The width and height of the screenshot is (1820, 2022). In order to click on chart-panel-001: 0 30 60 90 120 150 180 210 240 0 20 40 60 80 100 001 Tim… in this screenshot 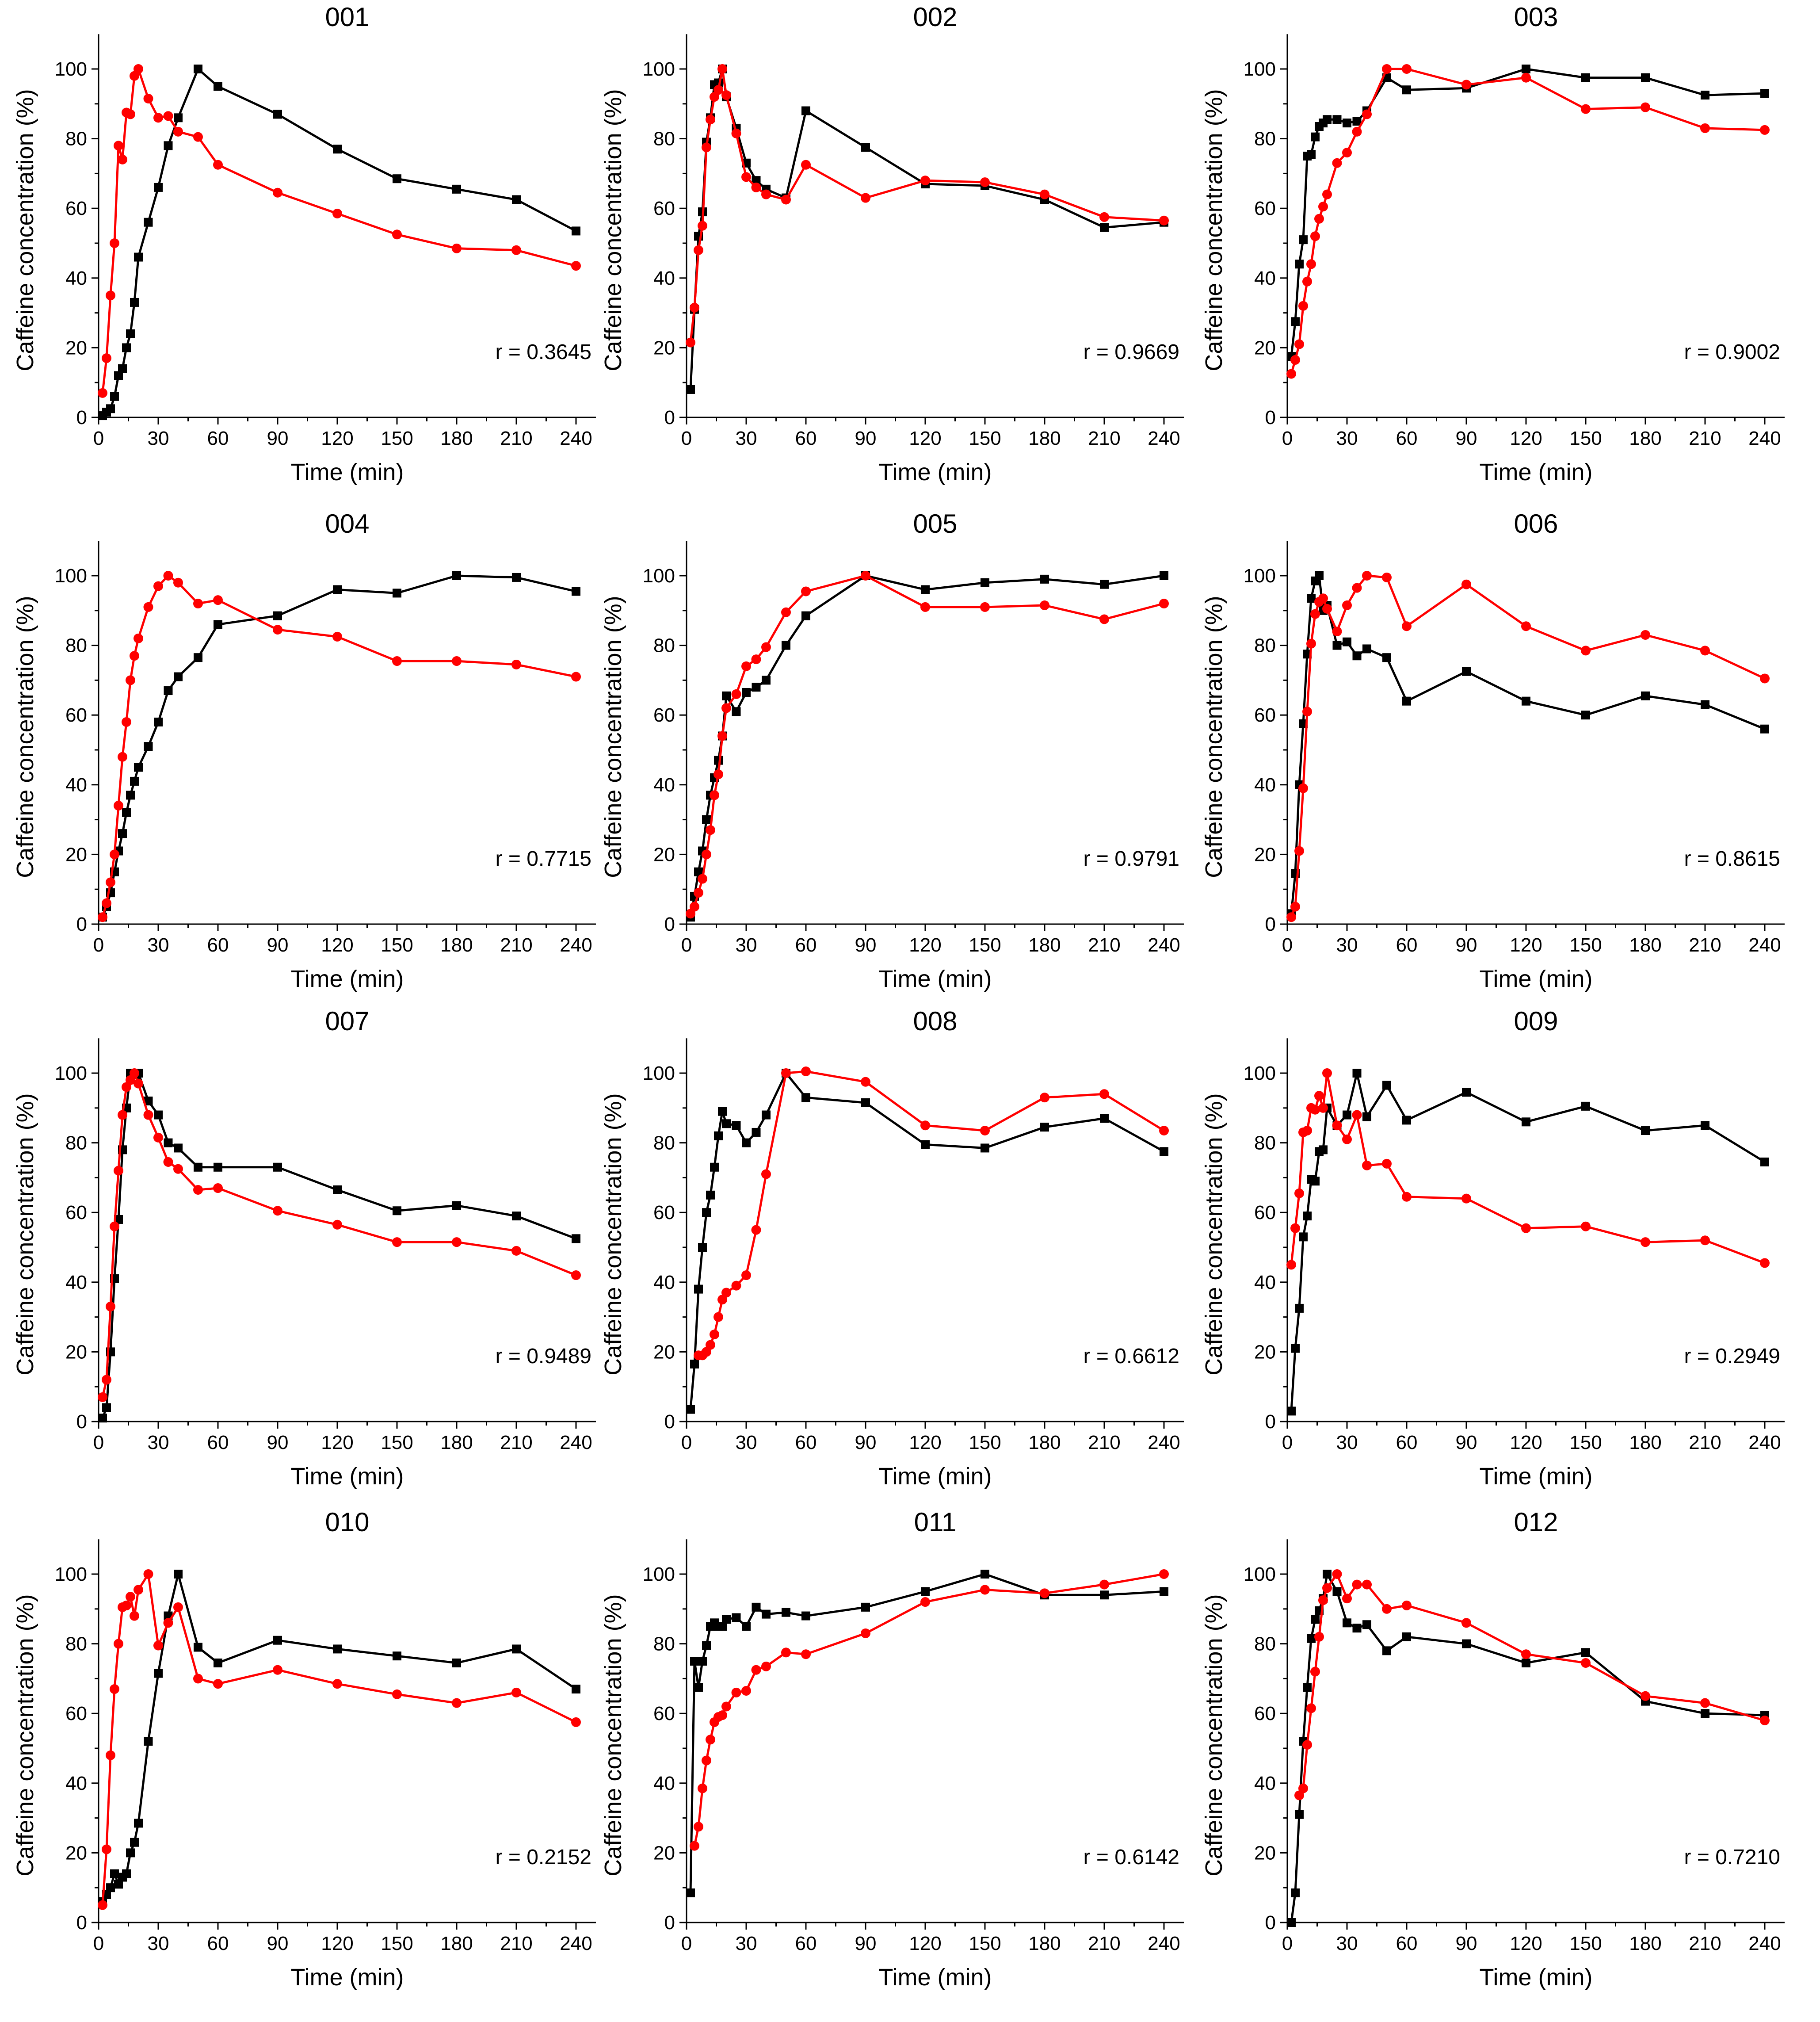, I will do `click(304, 243)`.